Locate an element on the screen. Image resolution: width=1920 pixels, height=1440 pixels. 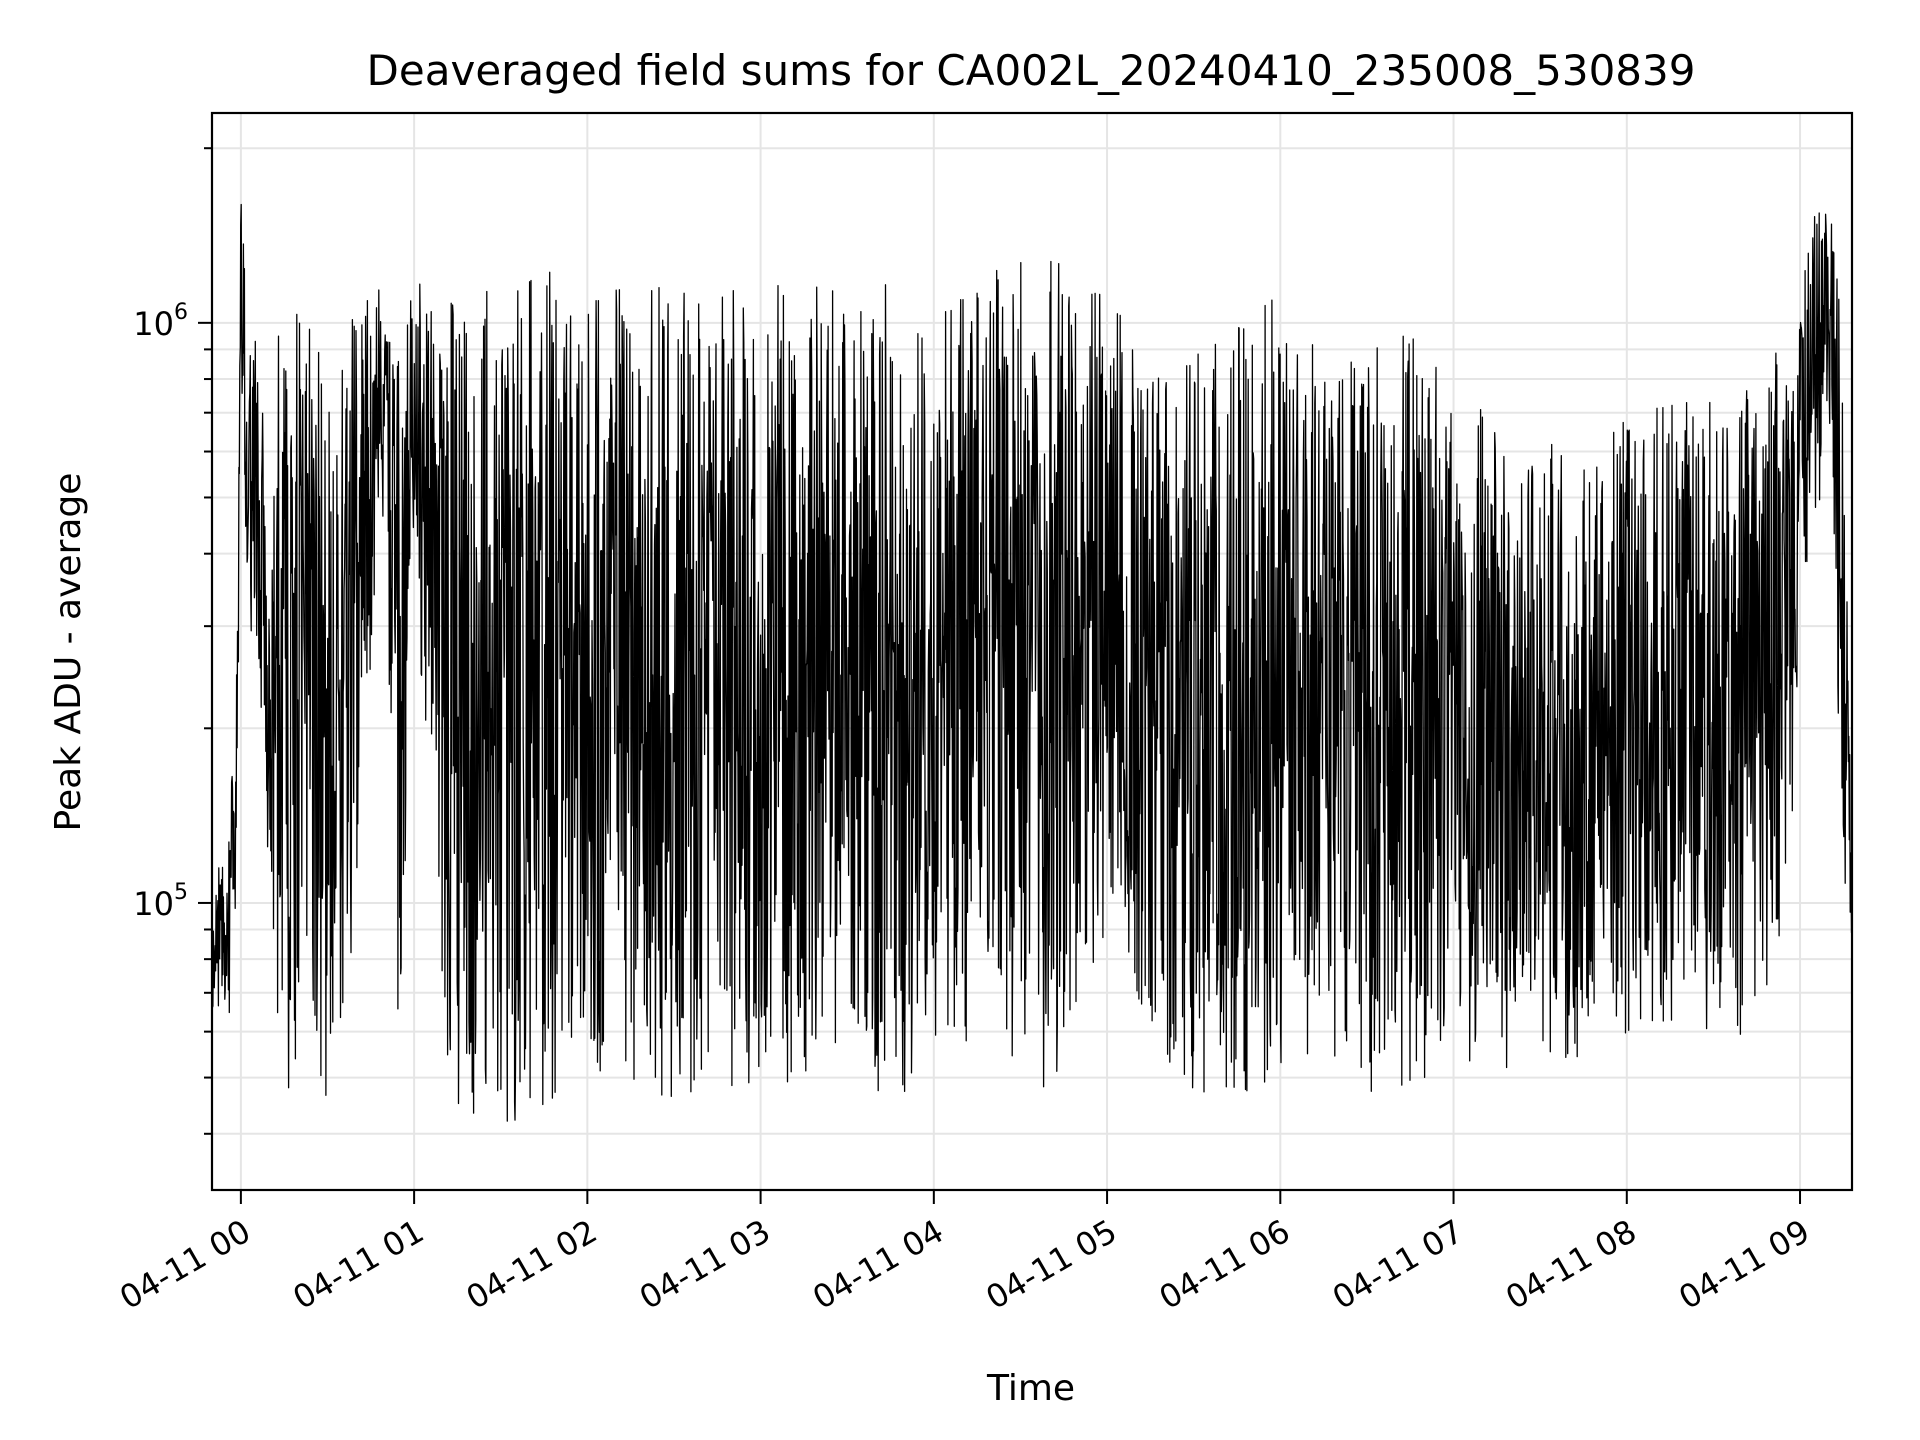
y-tick-label: 10⁵ is located at coordinates (160, 901).